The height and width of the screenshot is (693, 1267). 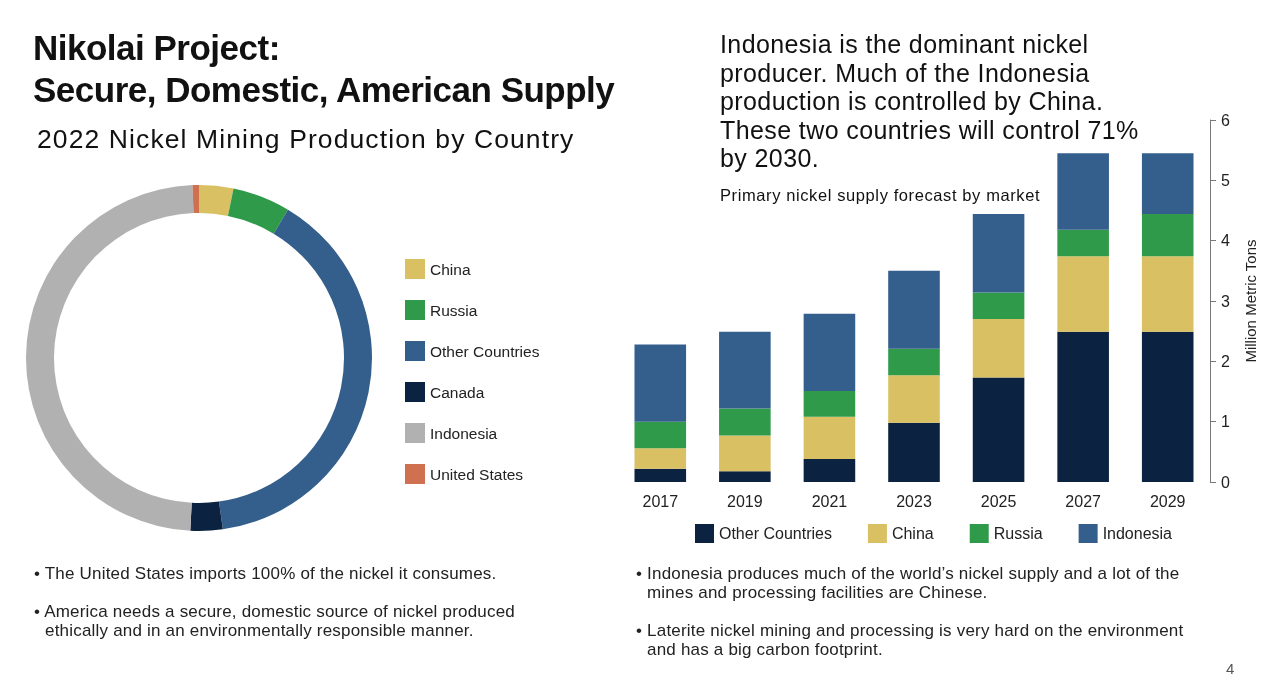 What do you see at coordinates (1225, 301) in the screenshot?
I see `y-tick-label: 3` at bounding box center [1225, 301].